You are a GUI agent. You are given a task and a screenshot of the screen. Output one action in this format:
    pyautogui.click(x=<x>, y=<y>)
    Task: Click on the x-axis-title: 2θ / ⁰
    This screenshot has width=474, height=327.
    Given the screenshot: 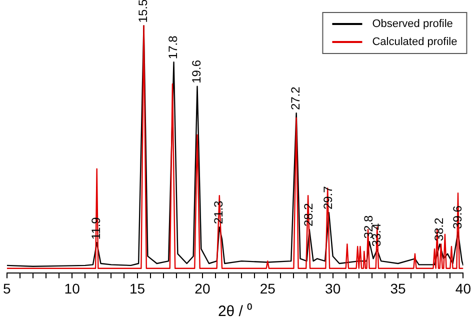 What is the action you would take?
    pyautogui.click(x=235, y=311)
    